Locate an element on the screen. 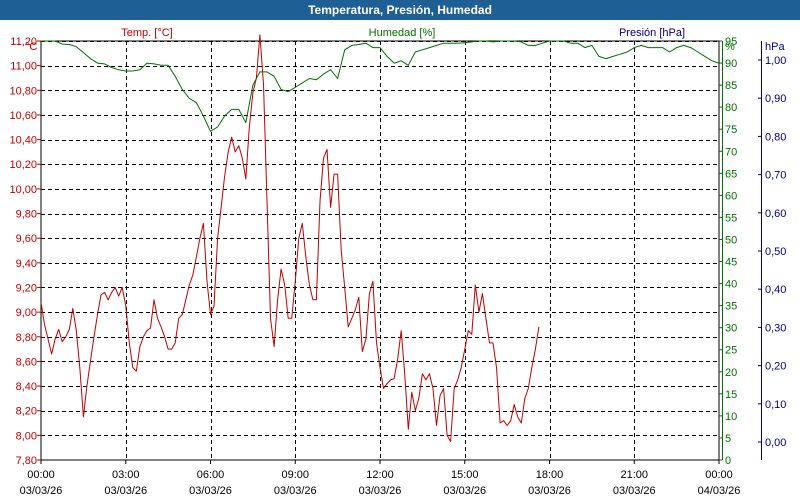 This screenshot has width=800, height=500. left-axis-tick-label: 9,20 is located at coordinates (26, 288).